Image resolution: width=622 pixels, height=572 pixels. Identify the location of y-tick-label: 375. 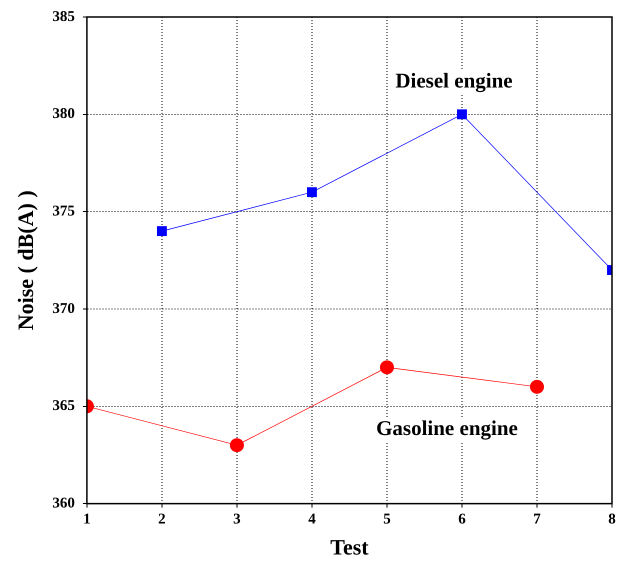
(63, 212).